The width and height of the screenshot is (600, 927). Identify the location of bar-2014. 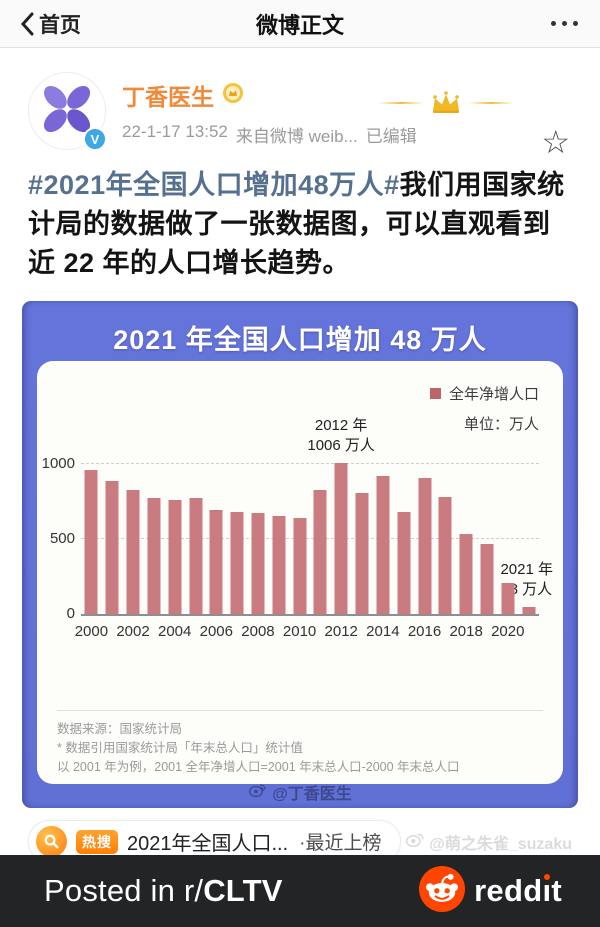
(383, 544).